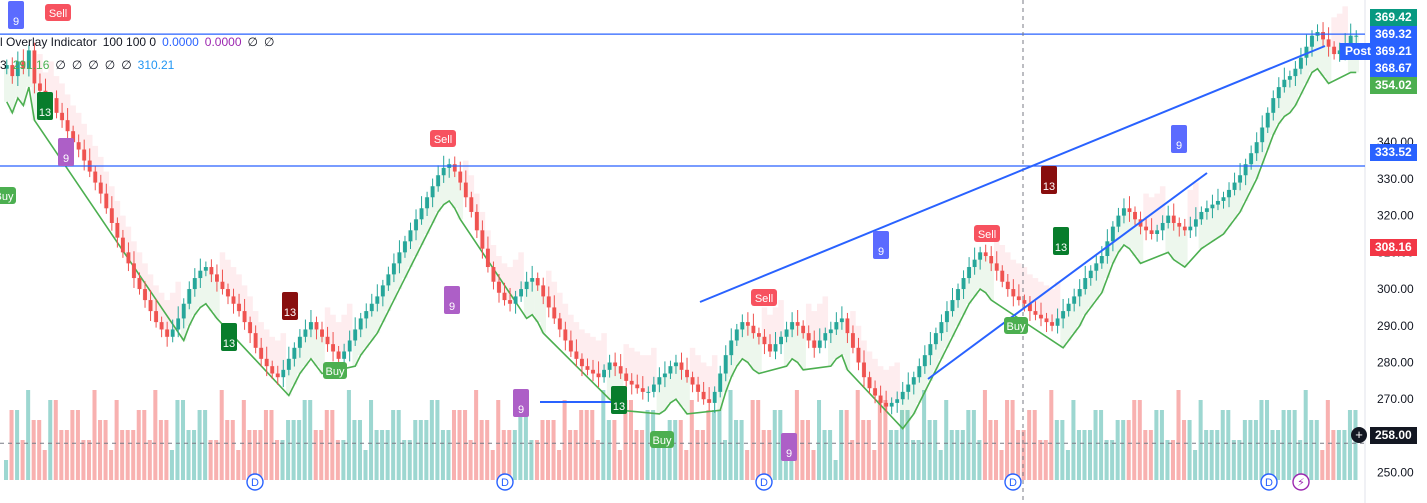  I want to click on td-count-marker, so click(229, 337).